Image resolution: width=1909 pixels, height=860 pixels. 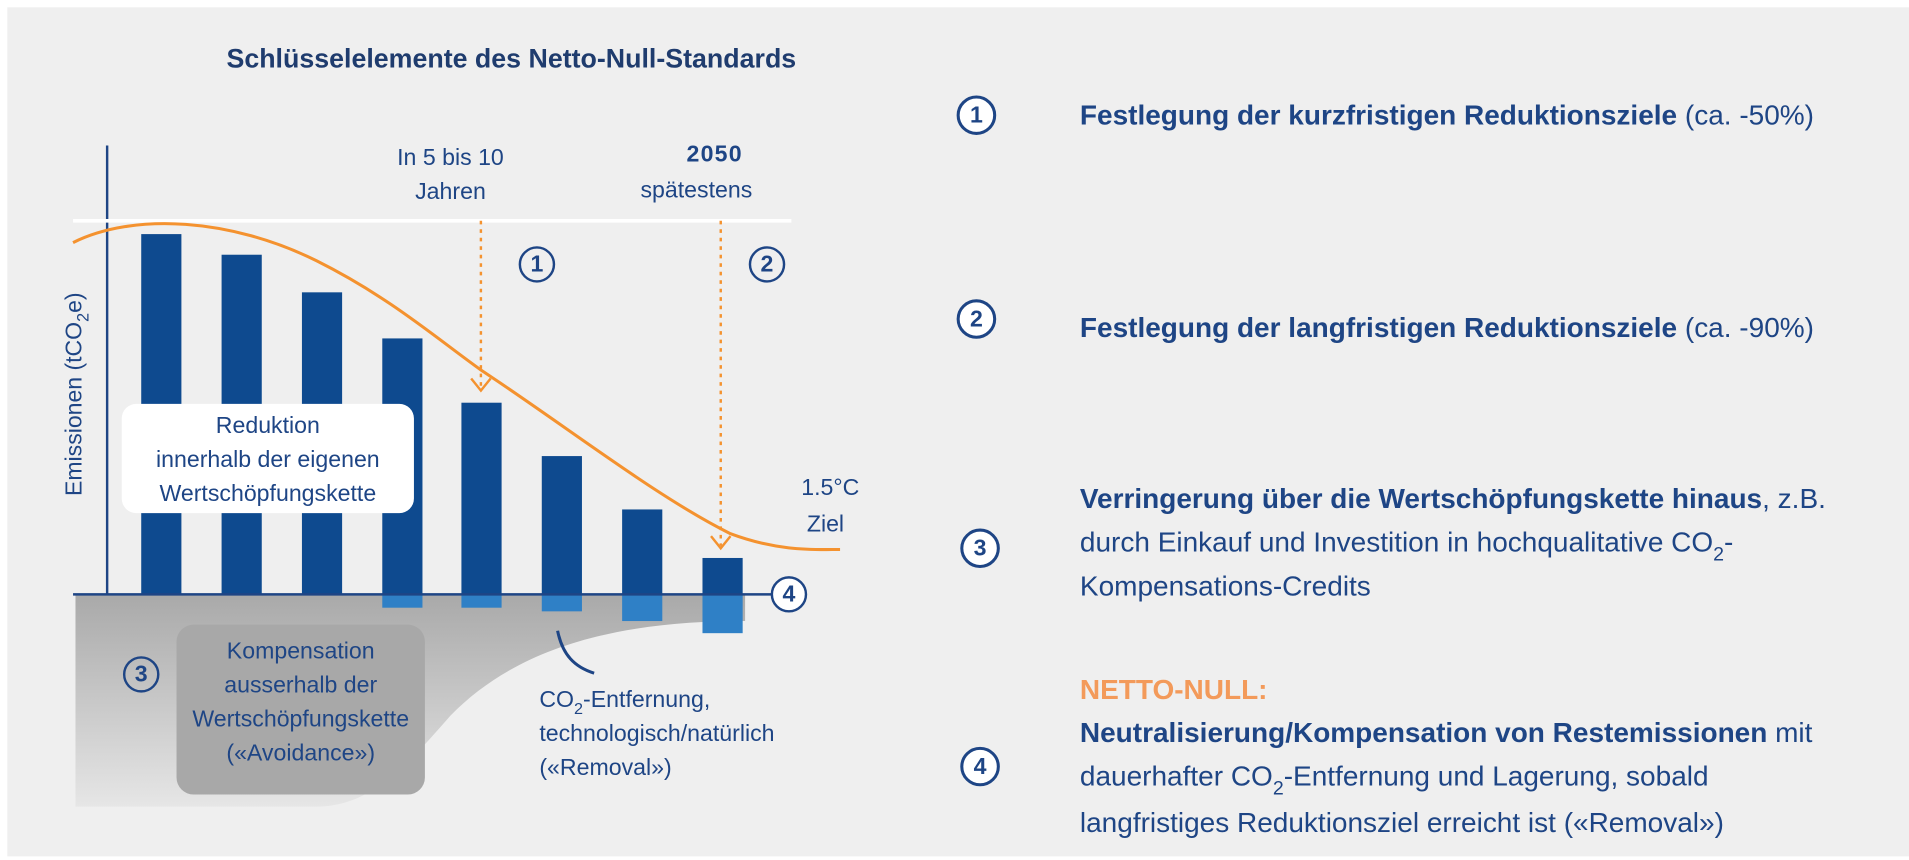 I want to click on milestone-text: 2050, so click(x=715, y=153).